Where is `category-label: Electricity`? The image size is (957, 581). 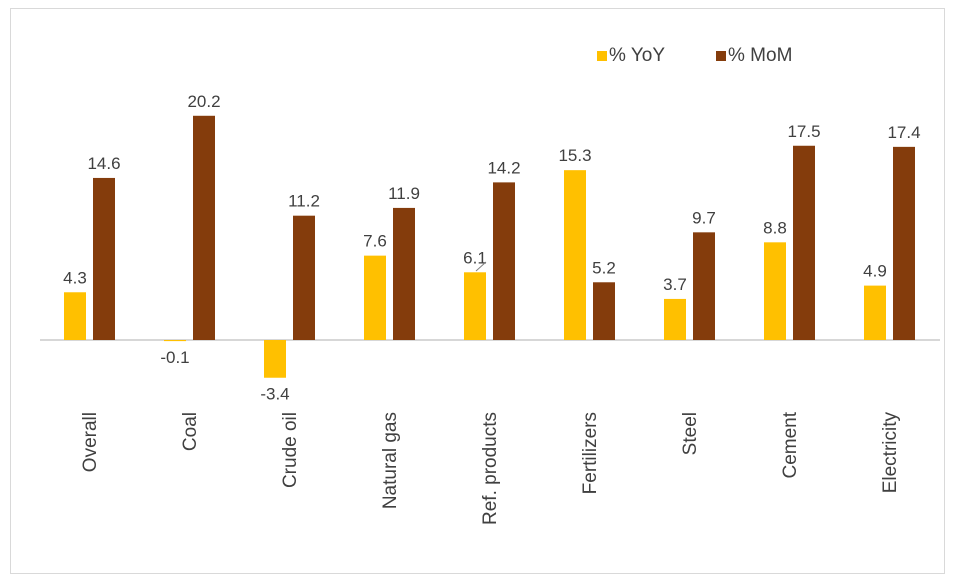
category-label: Electricity is located at coordinates (890, 453).